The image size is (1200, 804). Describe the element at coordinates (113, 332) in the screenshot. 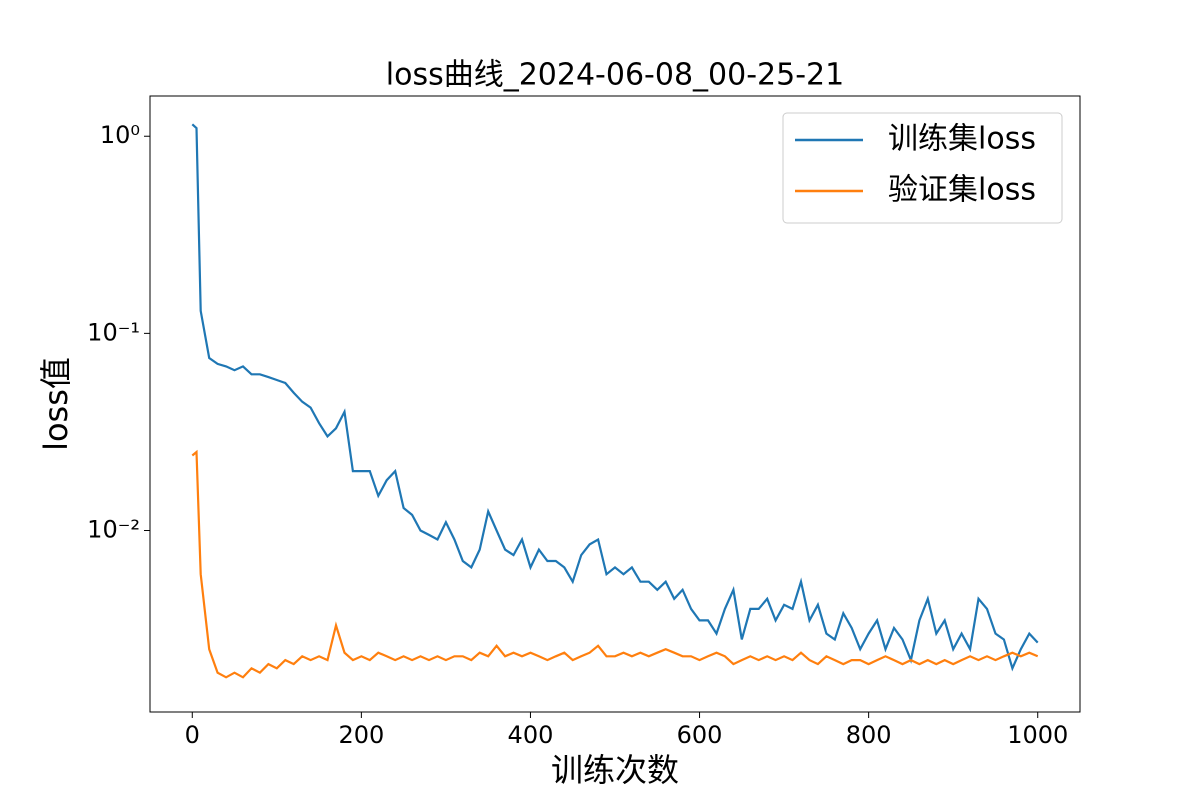

I see `y-tick-label: 10⁻¹` at that location.